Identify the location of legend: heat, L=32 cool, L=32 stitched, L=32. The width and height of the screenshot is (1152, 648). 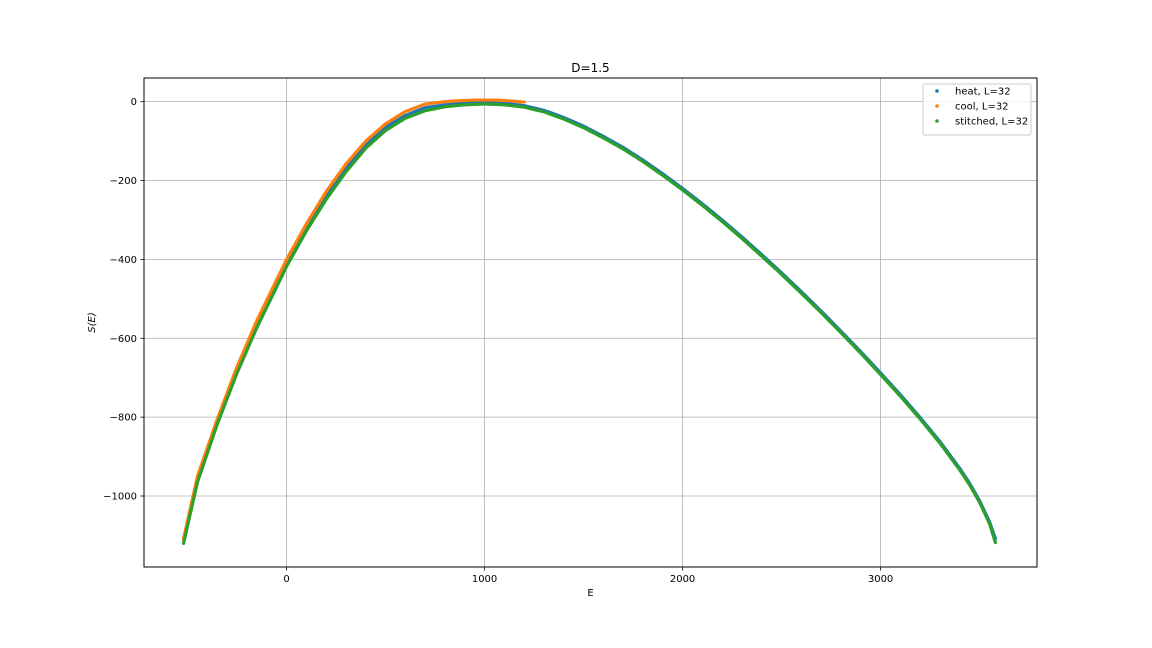
(977, 109).